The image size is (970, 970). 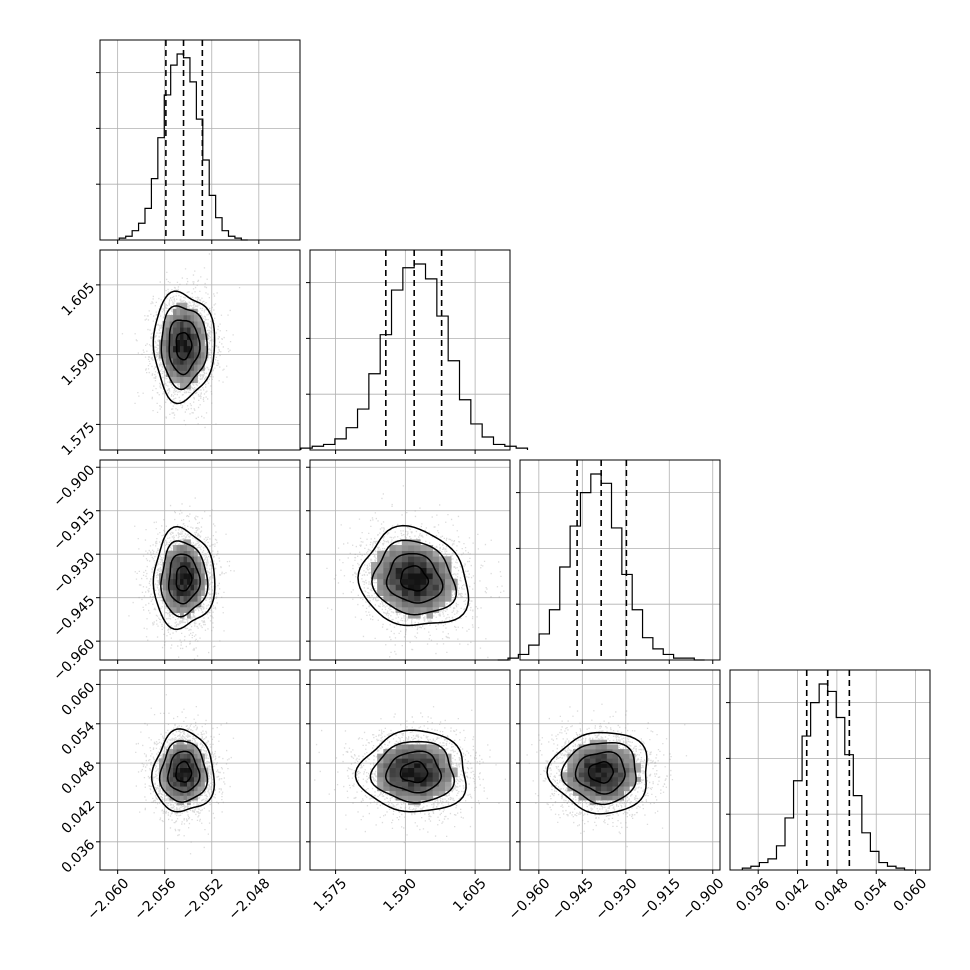 What do you see at coordinates (74, 530) in the screenshot?
I see `y-tick-label: −0.915` at bounding box center [74, 530].